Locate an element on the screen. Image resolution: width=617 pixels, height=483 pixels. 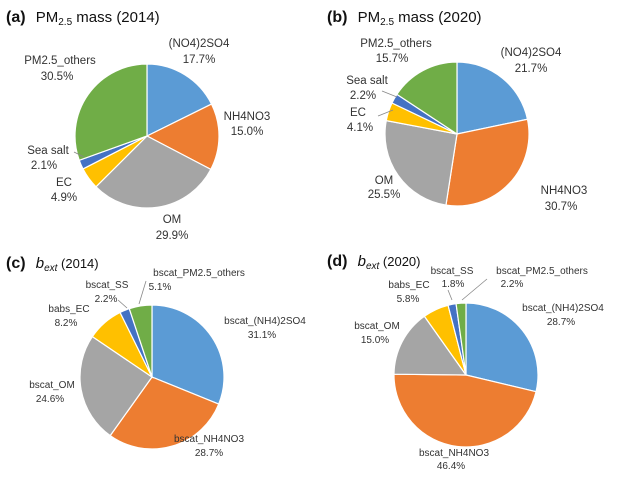
label-a-om-name: OM is located at coordinates (172, 220).